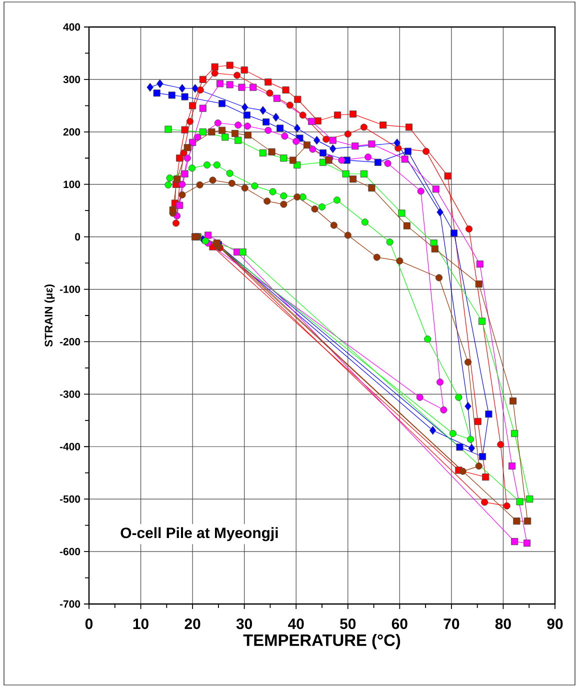 The width and height of the screenshot is (579, 687). What do you see at coordinates (296, 624) in the screenshot?
I see `x-tick-label: 40` at bounding box center [296, 624].